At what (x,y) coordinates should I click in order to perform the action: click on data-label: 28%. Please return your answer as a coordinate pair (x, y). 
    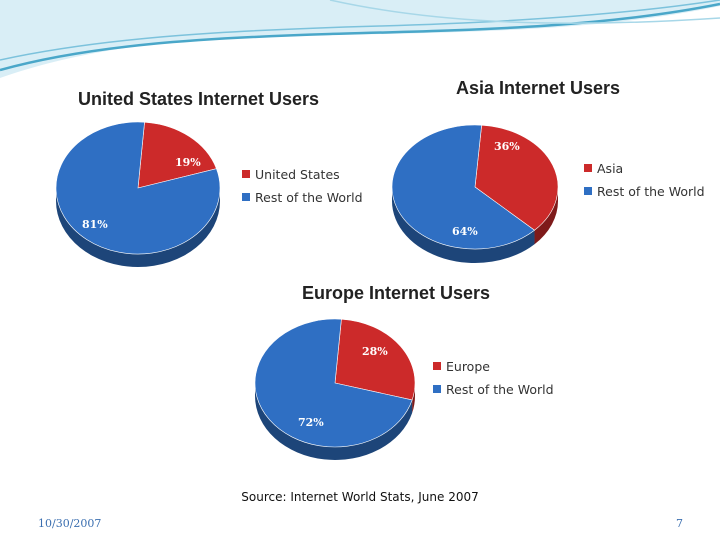
    Looking at the image, I should click on (375, 351).